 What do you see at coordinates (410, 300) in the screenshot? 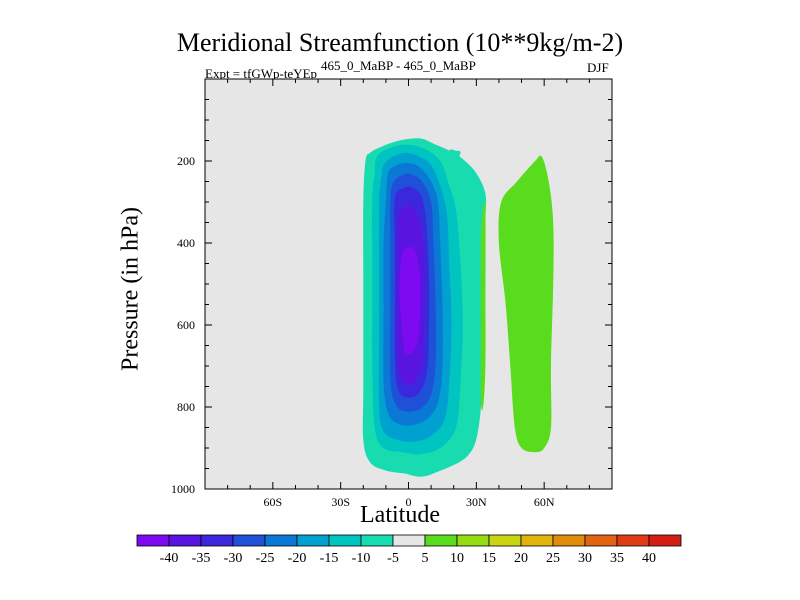
I see `contour-southern-hadley-cell-level-neg40` at bounding box center [410, 300].